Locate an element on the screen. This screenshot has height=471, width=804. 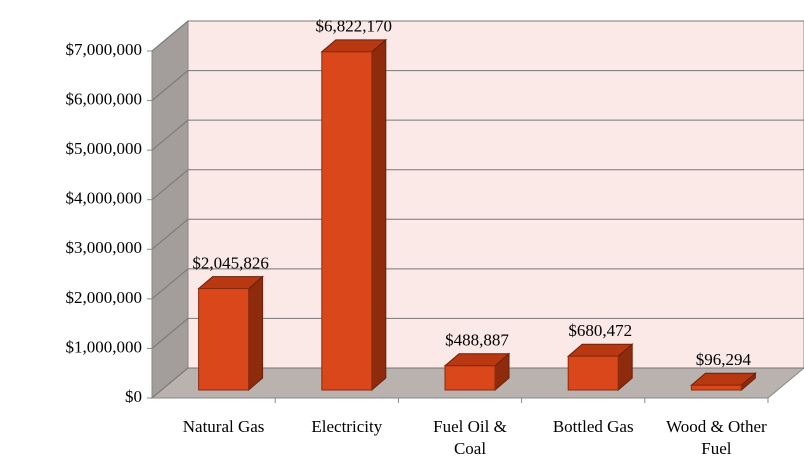
side-wall is located at coordinates (170, 209).